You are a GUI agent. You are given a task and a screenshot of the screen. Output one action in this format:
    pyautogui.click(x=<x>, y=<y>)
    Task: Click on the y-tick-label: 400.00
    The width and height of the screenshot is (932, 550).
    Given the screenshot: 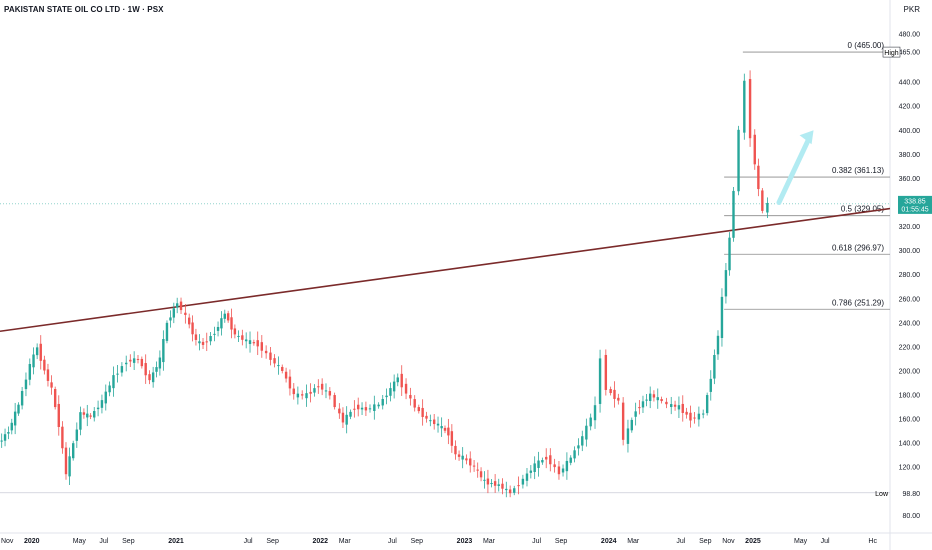 What is the action you would take?
    pyautogui.click(x=910, y=131)
    